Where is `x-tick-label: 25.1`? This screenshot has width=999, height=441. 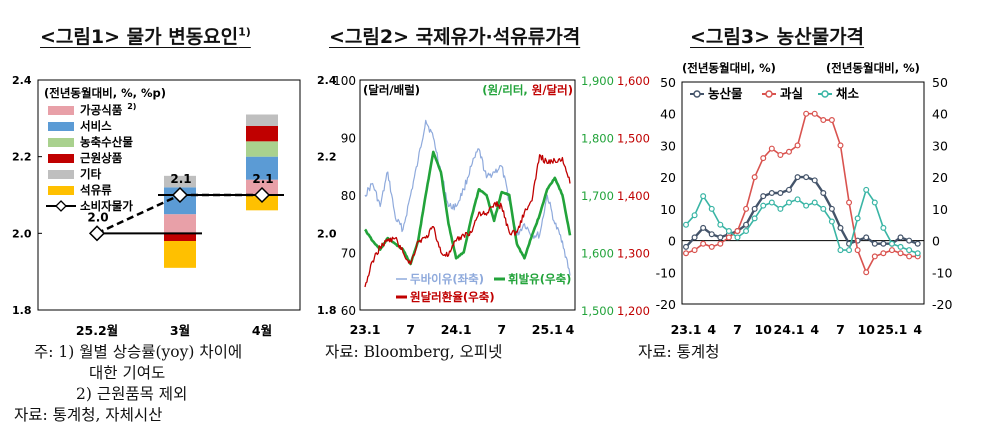
x-tick-label: 25.1 is located at coordinates (892, 329).